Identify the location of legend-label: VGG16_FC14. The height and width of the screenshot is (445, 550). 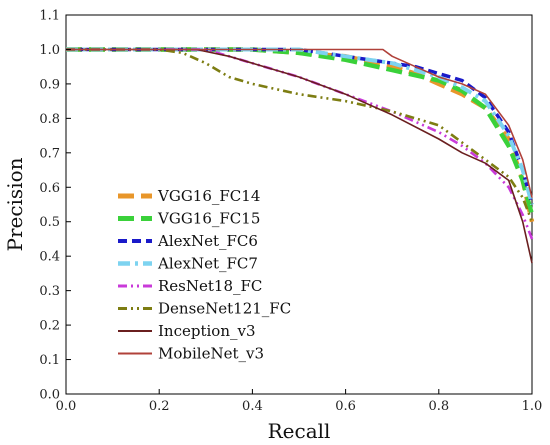
(208, 196).